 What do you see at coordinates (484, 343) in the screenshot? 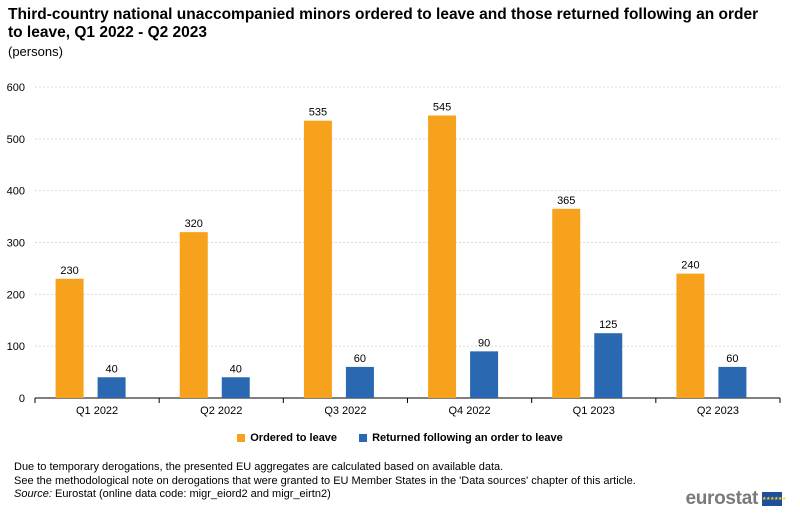
I see `data-label: 90` at bounding box center [484, 343].